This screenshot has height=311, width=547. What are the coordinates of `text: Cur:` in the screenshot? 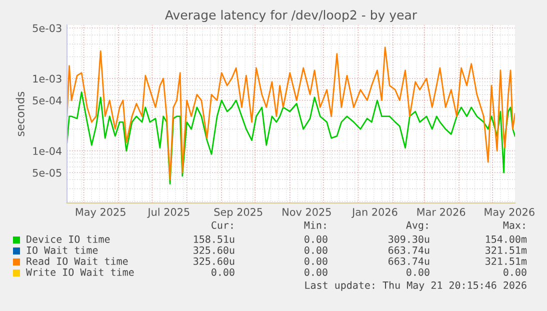 It's located at (222, 225).